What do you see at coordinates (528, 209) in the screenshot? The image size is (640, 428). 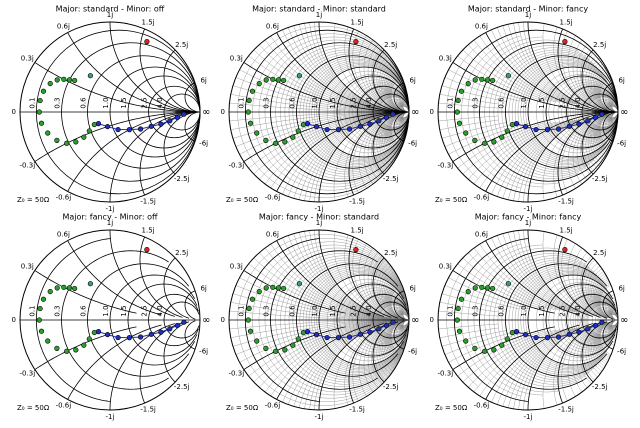 I see `x-tick-label: -1j` at bounding box center [528, 209].